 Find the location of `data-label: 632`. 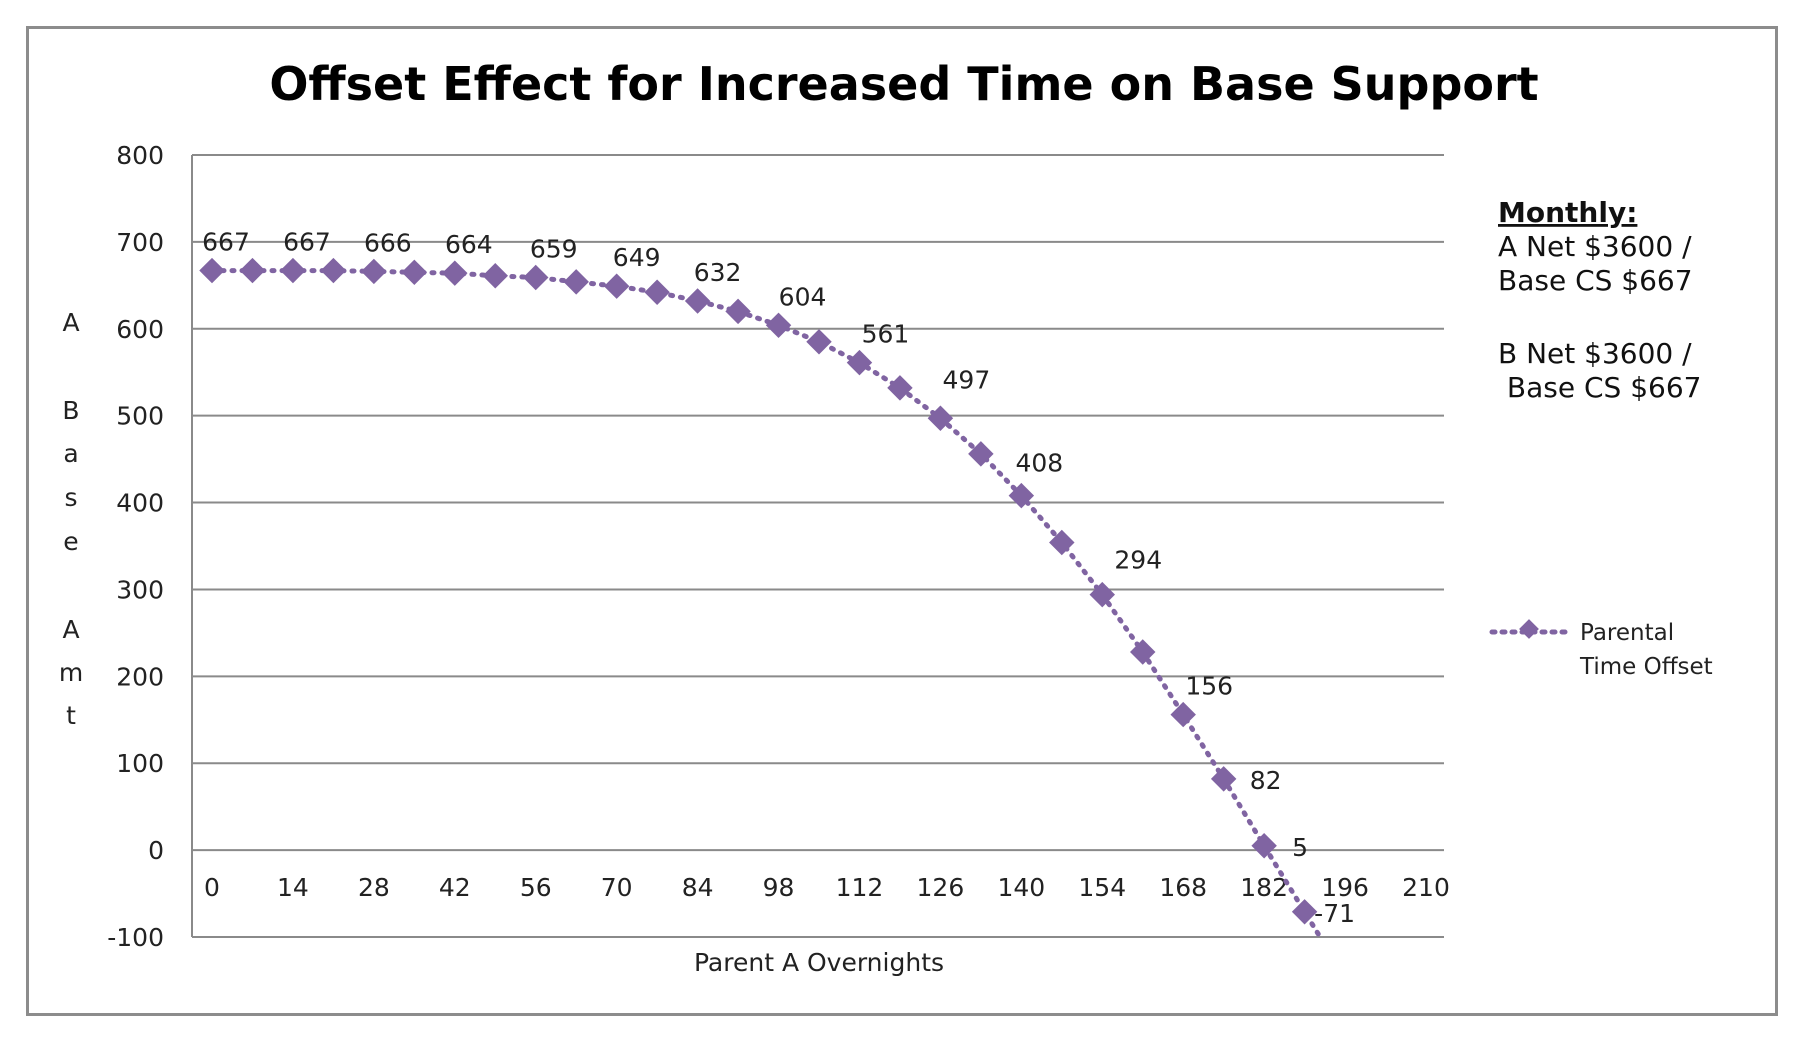

data-label: 632 is located at coordinates (718, 272).